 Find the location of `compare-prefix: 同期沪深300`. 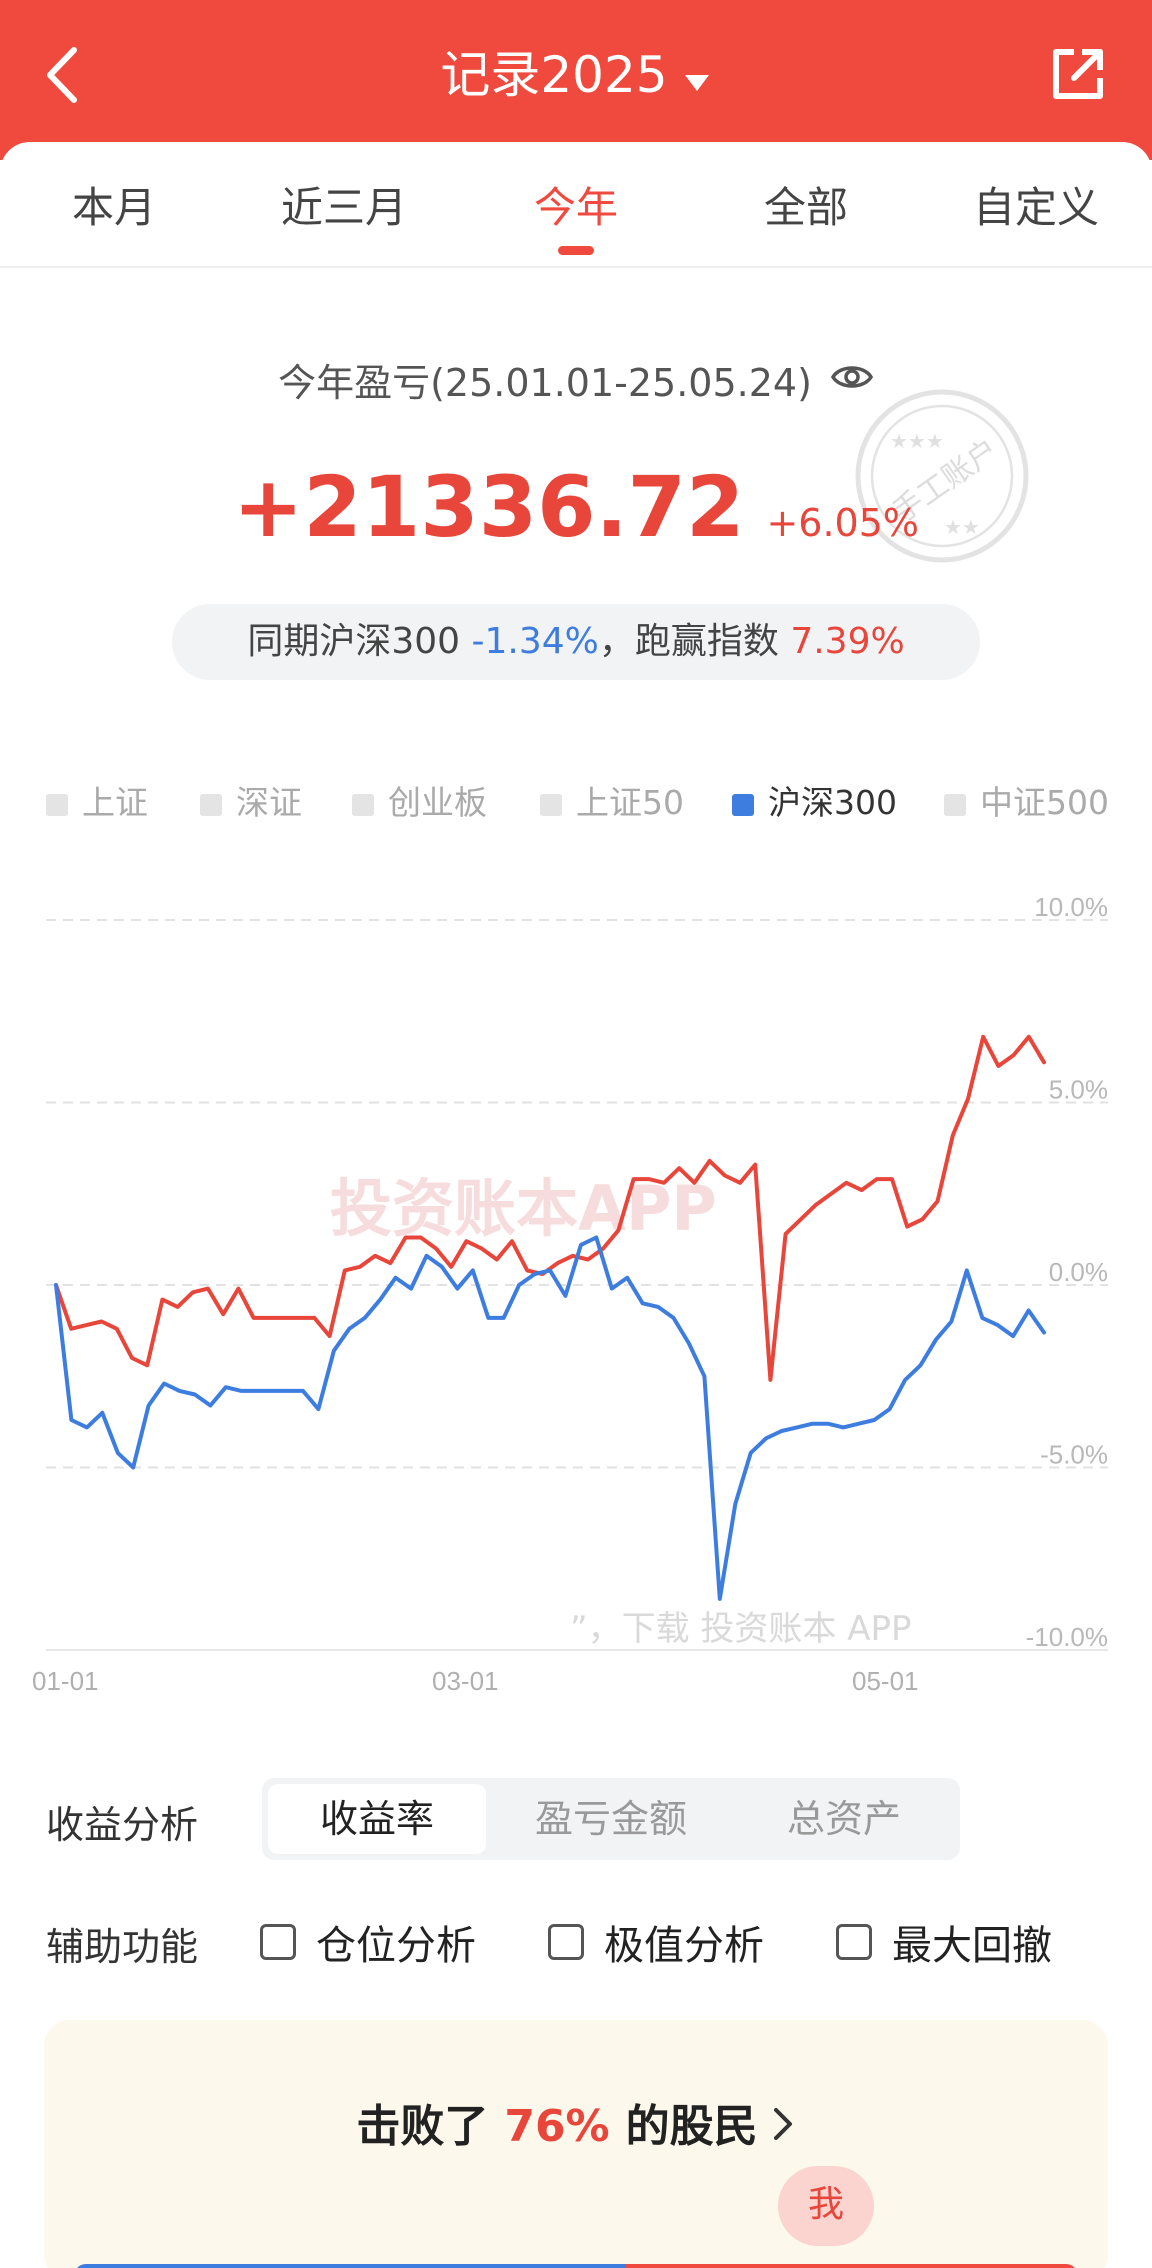

compare-prefix: 同期沪深300 is located at coordinates (354, 641).